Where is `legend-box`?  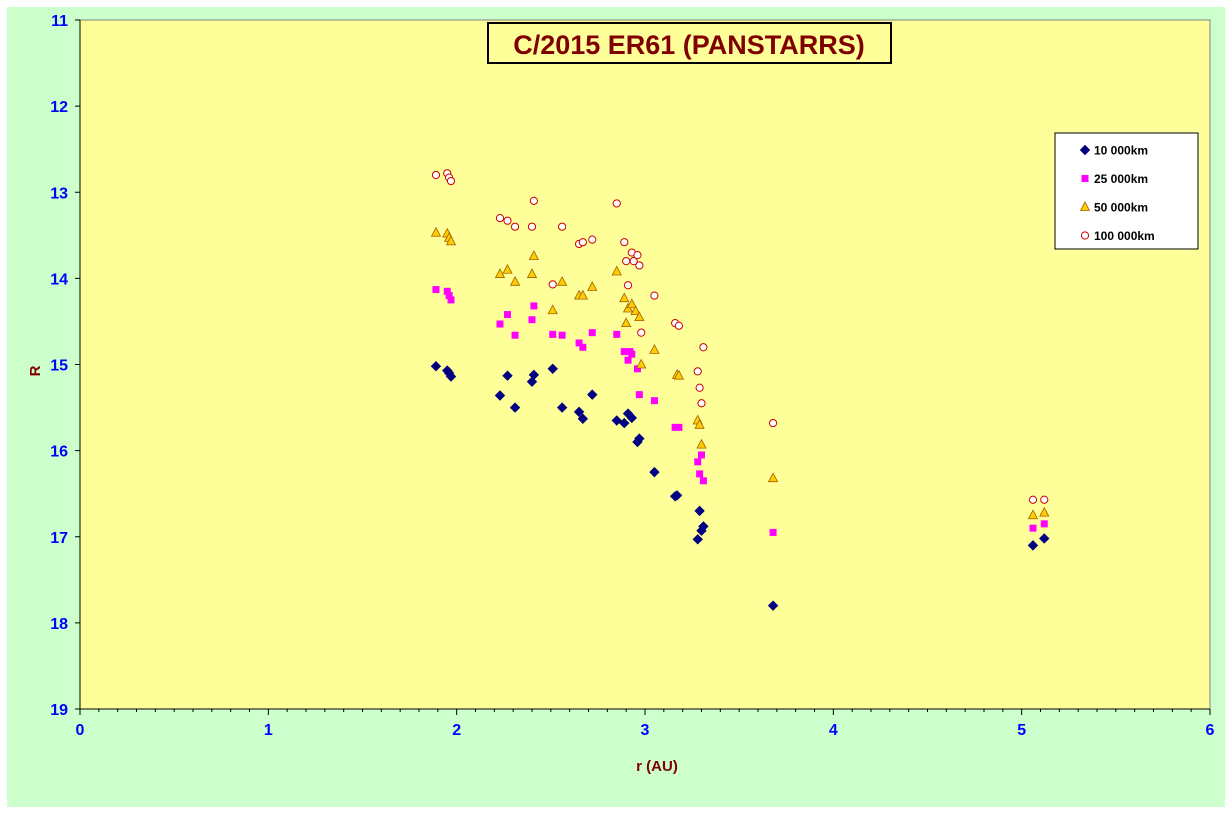 legend-box is located at coordinates (1126, 191).